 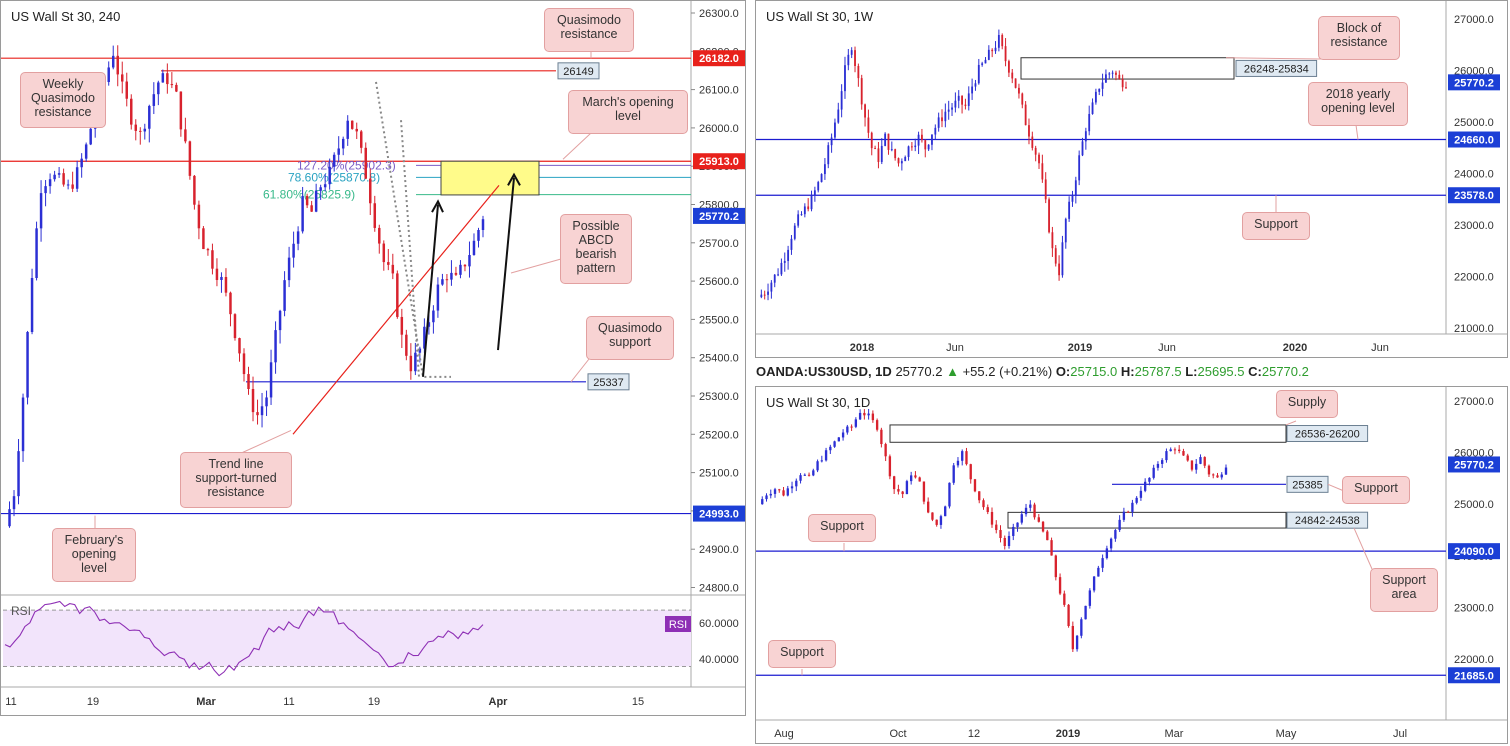 I want to click on h4-price-tick: 25400.0, so click(x=719, y=359).